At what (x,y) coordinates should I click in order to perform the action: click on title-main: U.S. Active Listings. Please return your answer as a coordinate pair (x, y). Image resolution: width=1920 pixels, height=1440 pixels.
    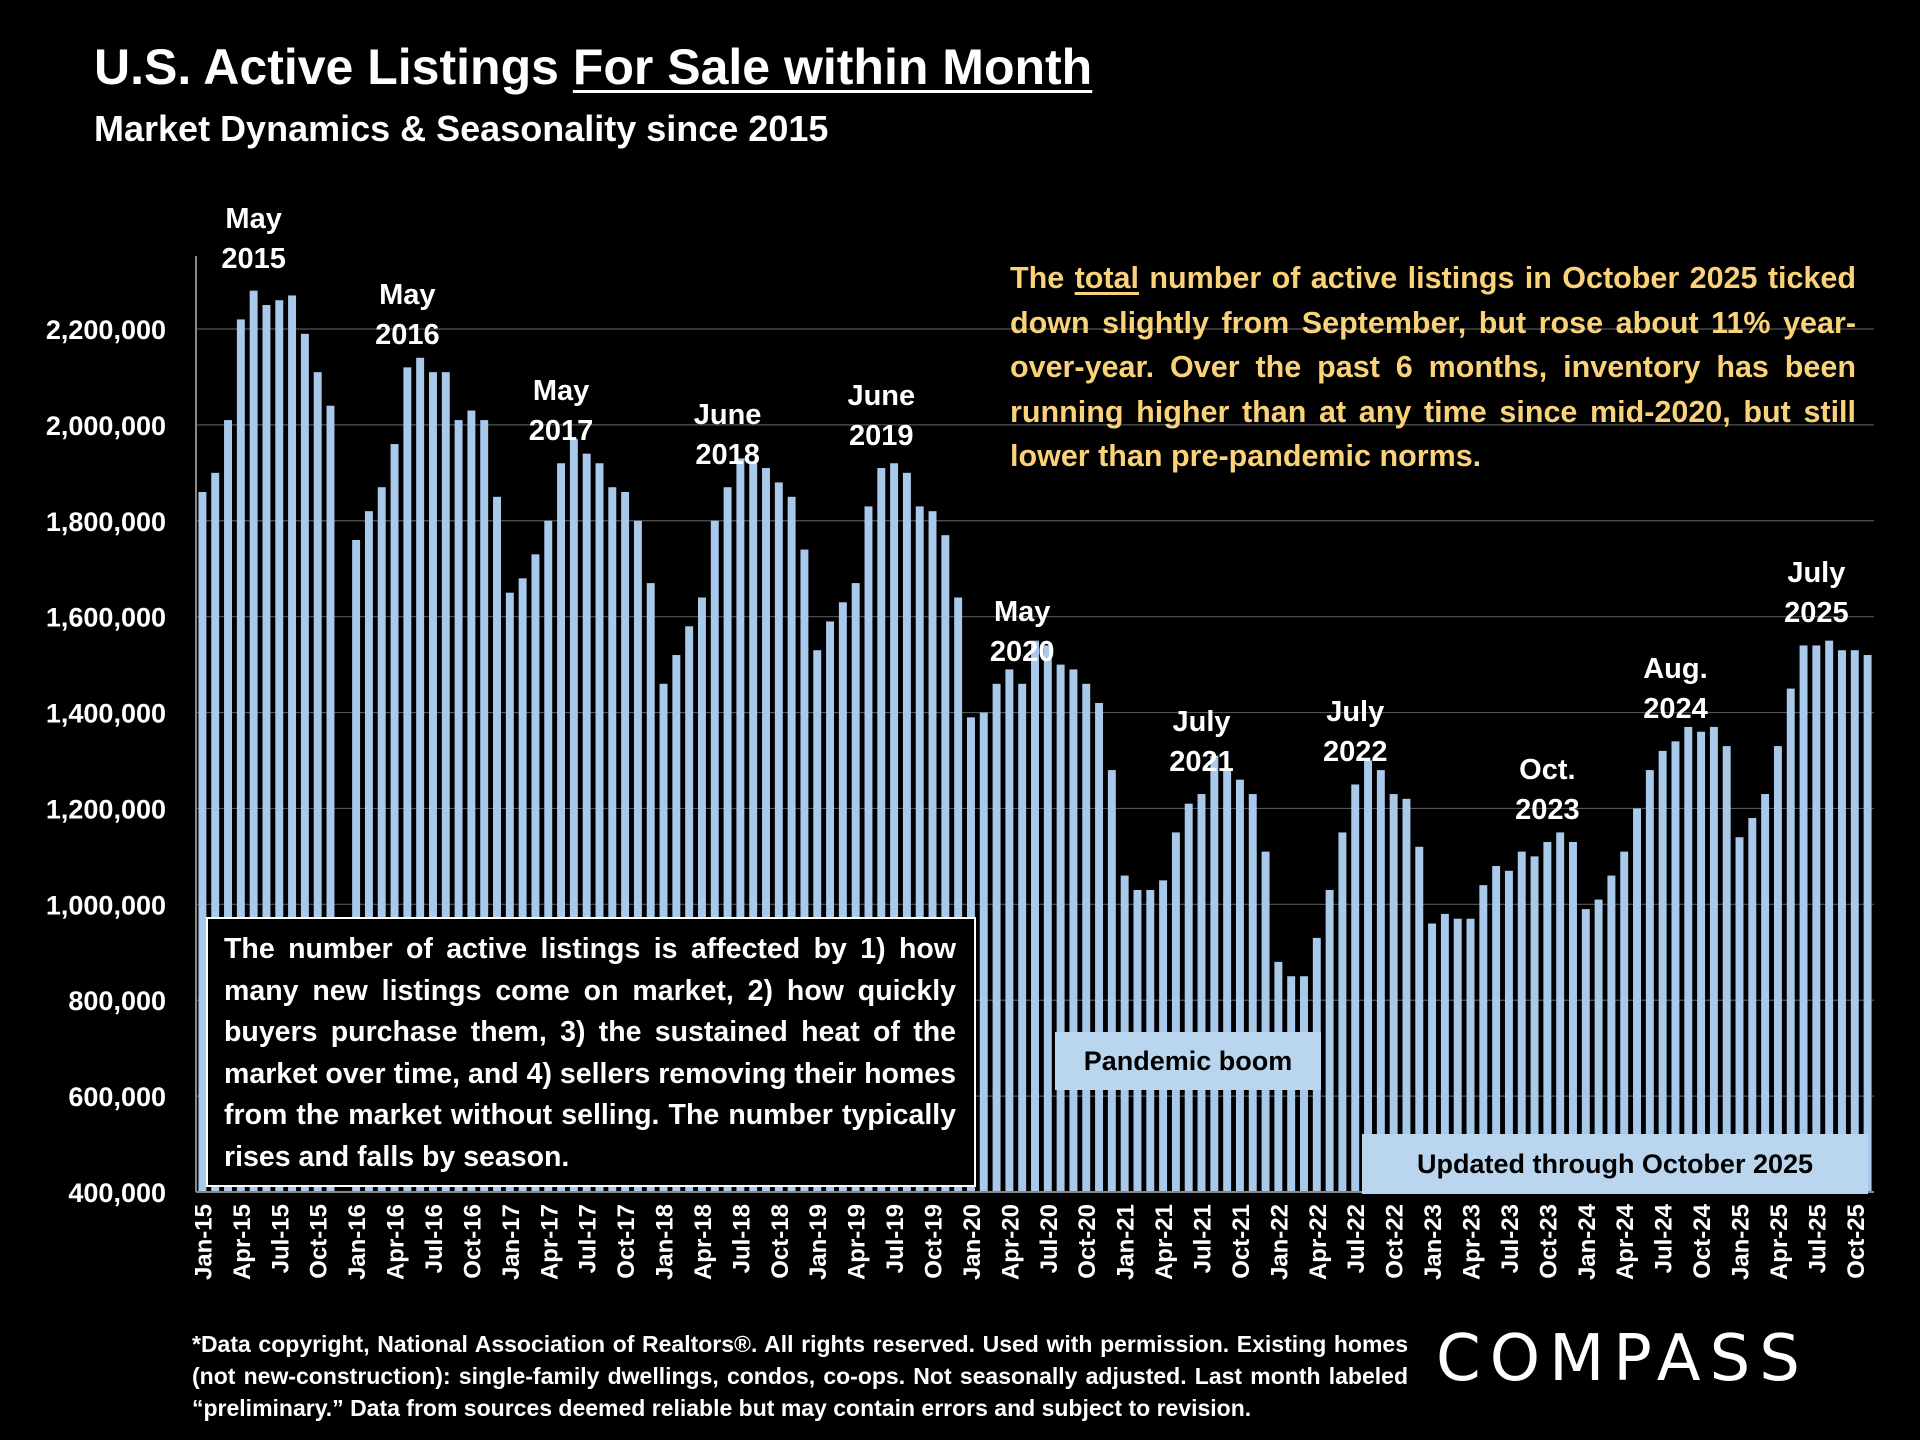
    Looking at the image, I should click on (333, 67).